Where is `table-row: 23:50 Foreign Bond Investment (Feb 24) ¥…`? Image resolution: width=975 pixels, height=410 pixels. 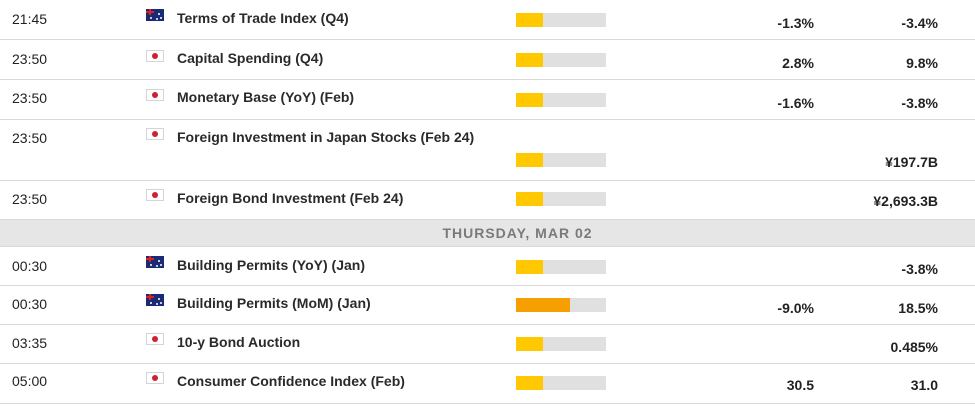 table-row: 23:50 Foreign Bond Investment (Feb 24) ¥… is located at coordinates (487, 200).